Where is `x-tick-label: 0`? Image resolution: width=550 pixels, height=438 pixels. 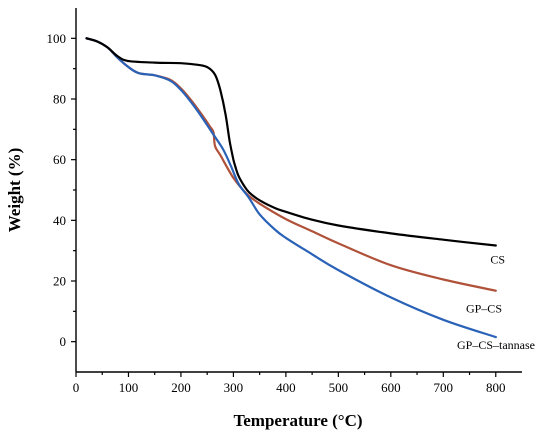
x-tick-label: 0 is located at coordinates (76, 387).